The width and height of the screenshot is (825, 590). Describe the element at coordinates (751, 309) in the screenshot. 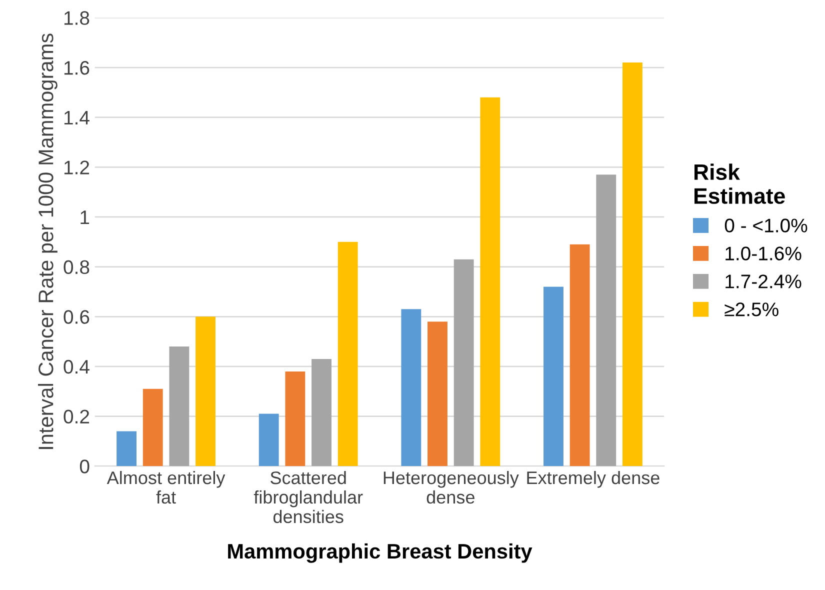

I see `legend-label: ≥2.5%` at that location.